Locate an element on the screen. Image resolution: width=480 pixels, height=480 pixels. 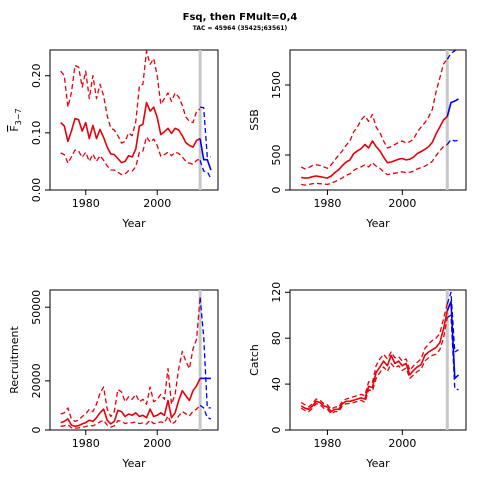
fbar-xtick-label: 2000 is located at coordinates (157, 203).